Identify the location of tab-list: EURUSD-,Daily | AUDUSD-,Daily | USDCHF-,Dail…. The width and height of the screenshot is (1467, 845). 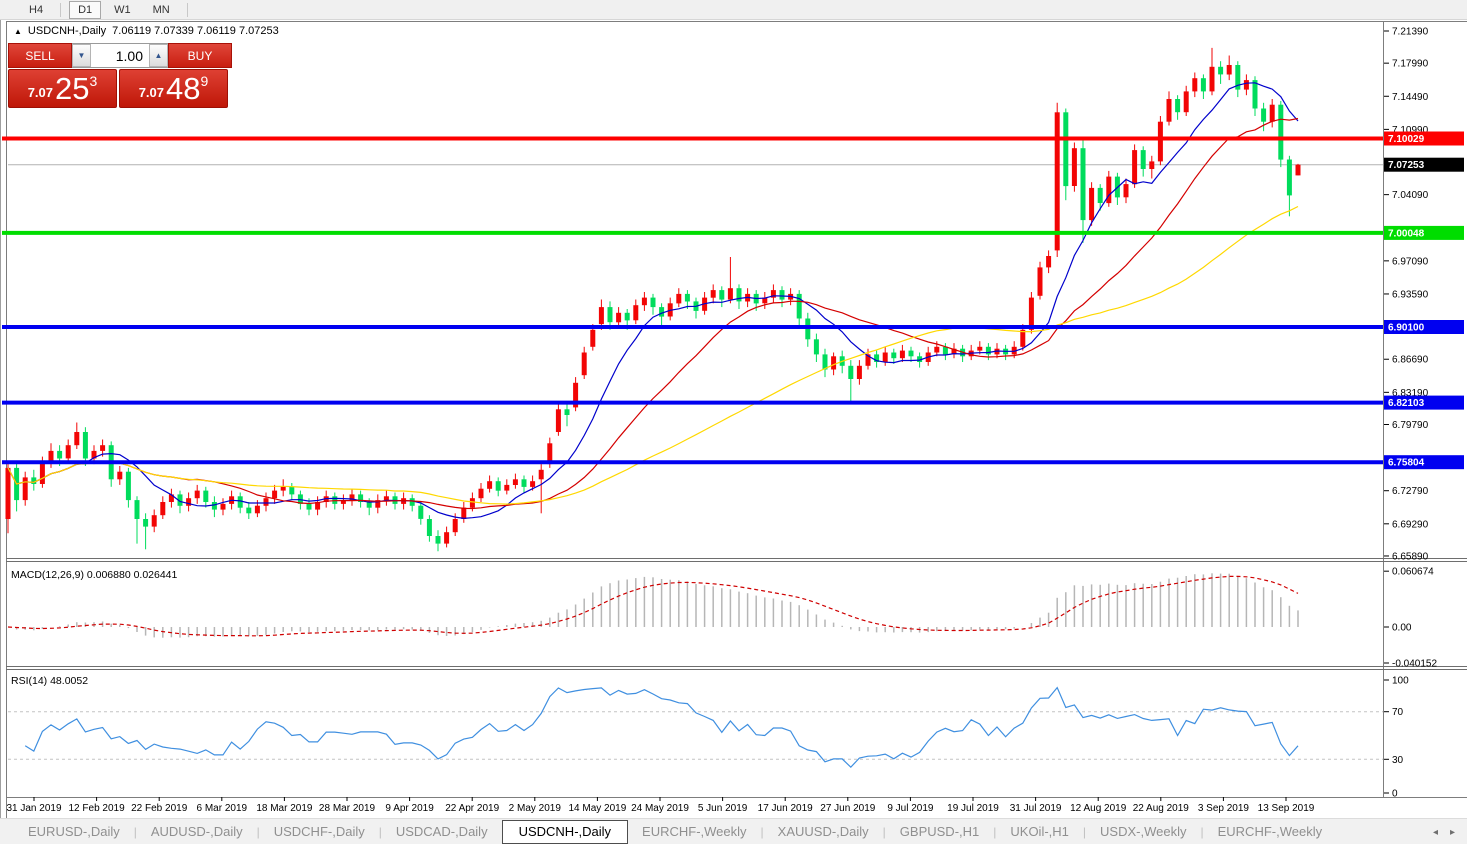
(675, 831).